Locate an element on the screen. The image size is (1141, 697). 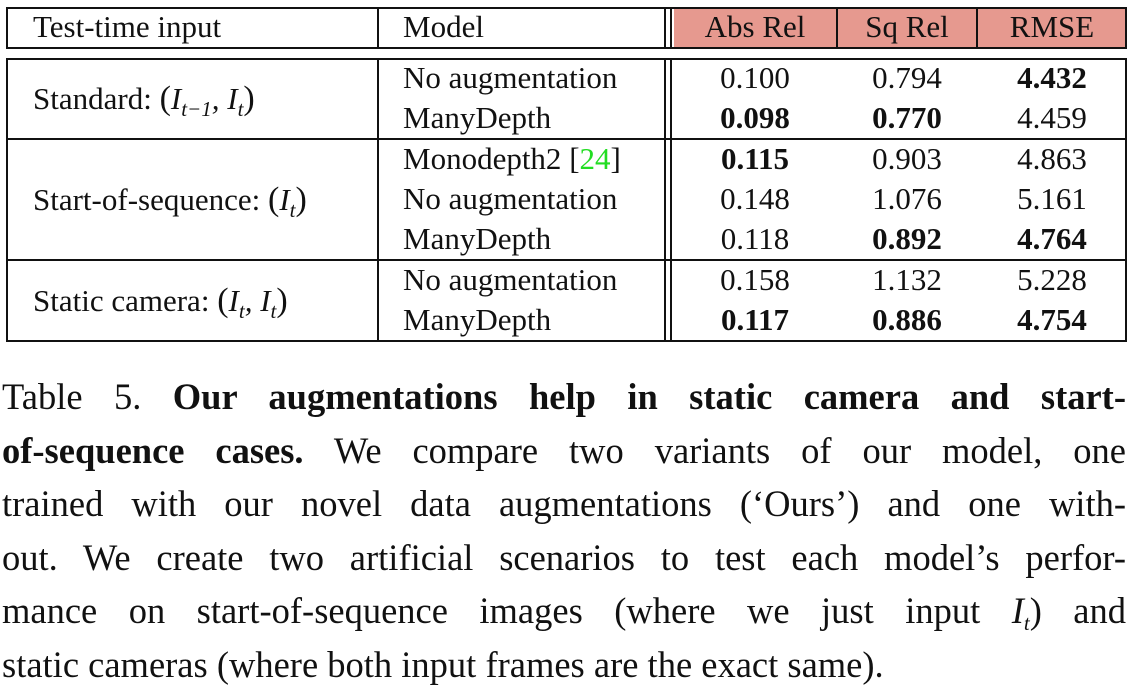
cell-sq-rel: 0.892 is located at coordinates (907, 238).